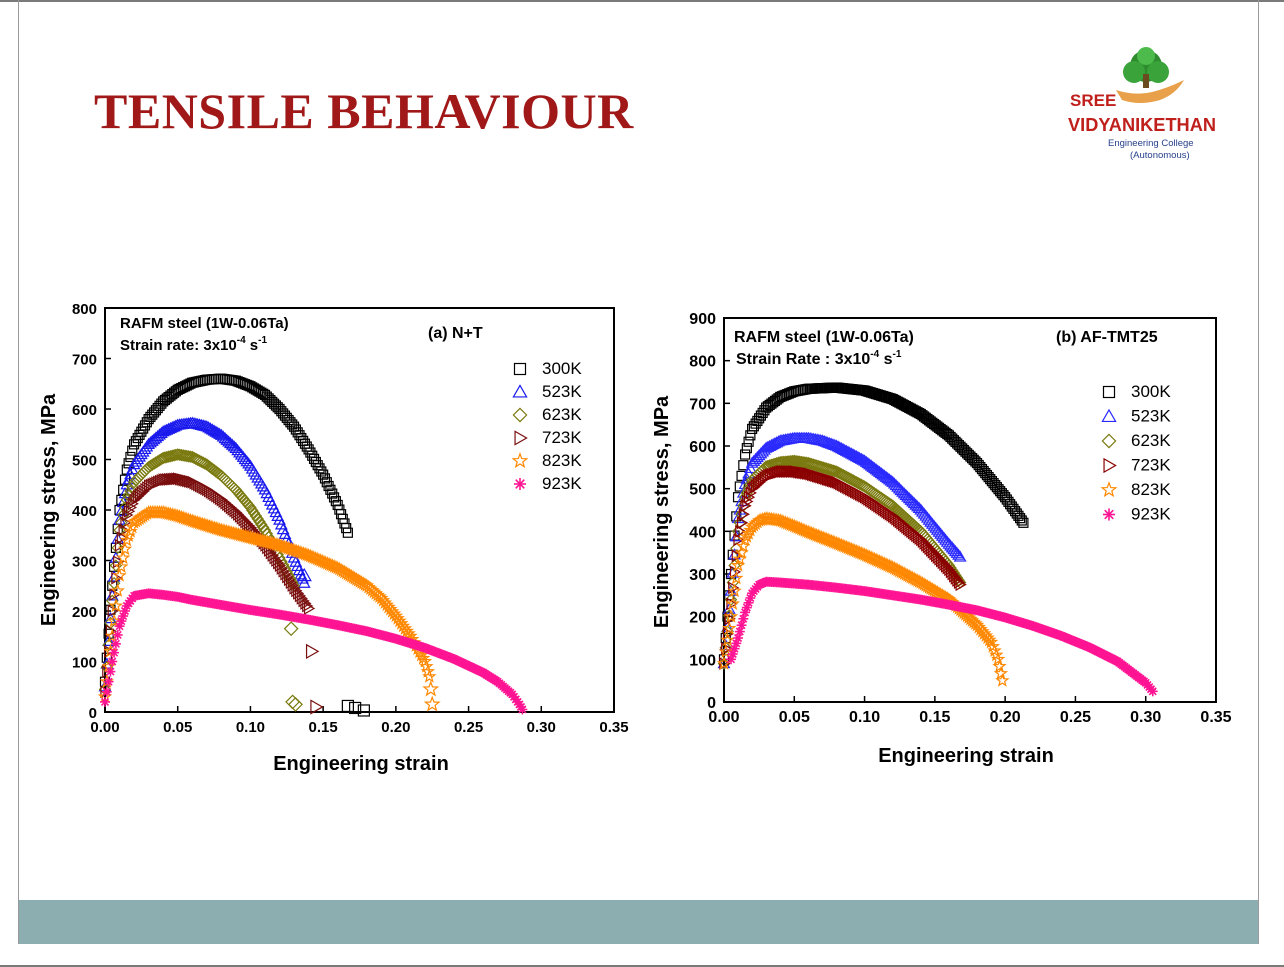  Describe the element at coordinates (613, 727) in the screenshot. I see `x-tick-label: 0.35` at that location.